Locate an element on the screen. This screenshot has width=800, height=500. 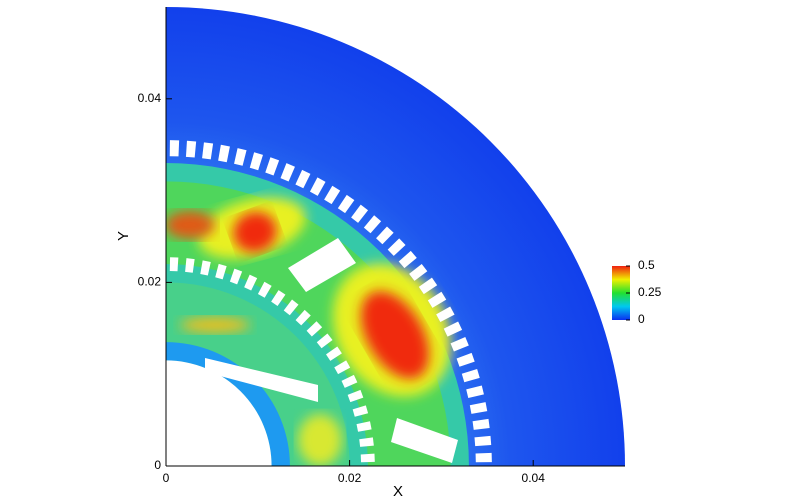
hub is located at coordinates (219, 413).